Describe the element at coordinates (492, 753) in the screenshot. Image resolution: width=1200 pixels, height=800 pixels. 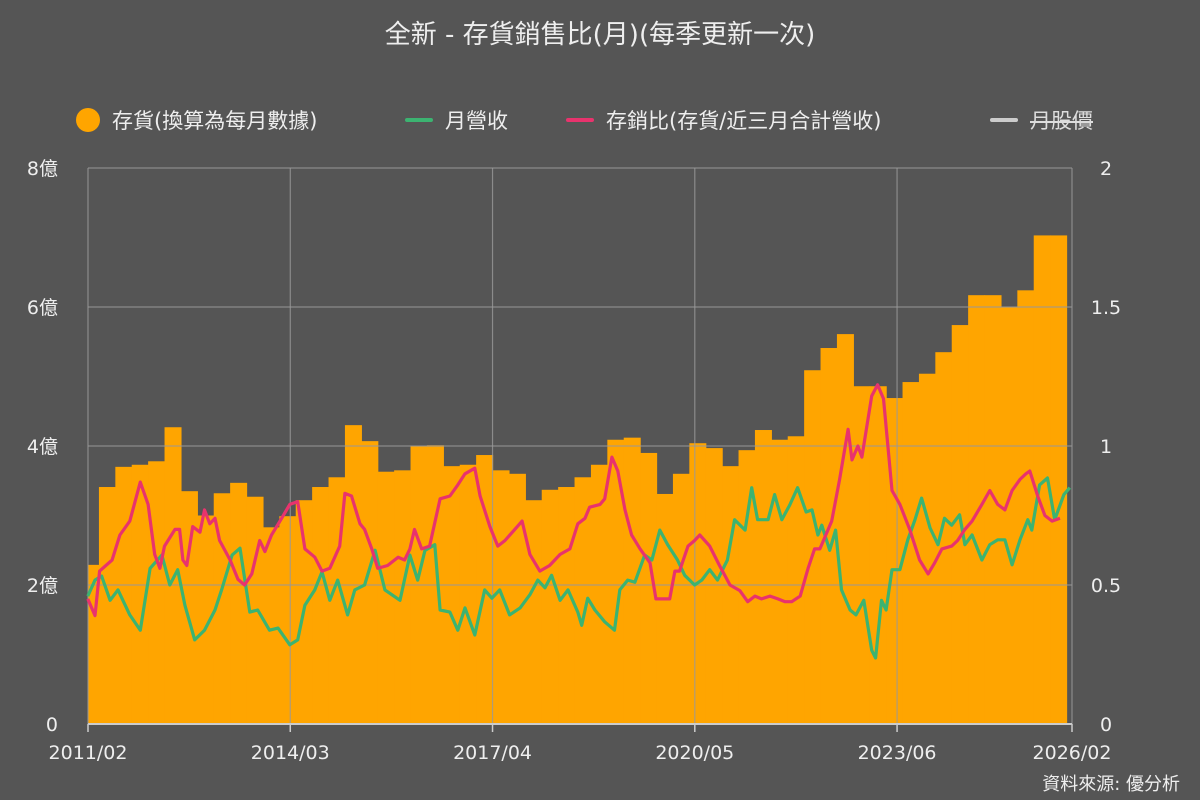
I see `x-tick-label: 2017/04` at that location.